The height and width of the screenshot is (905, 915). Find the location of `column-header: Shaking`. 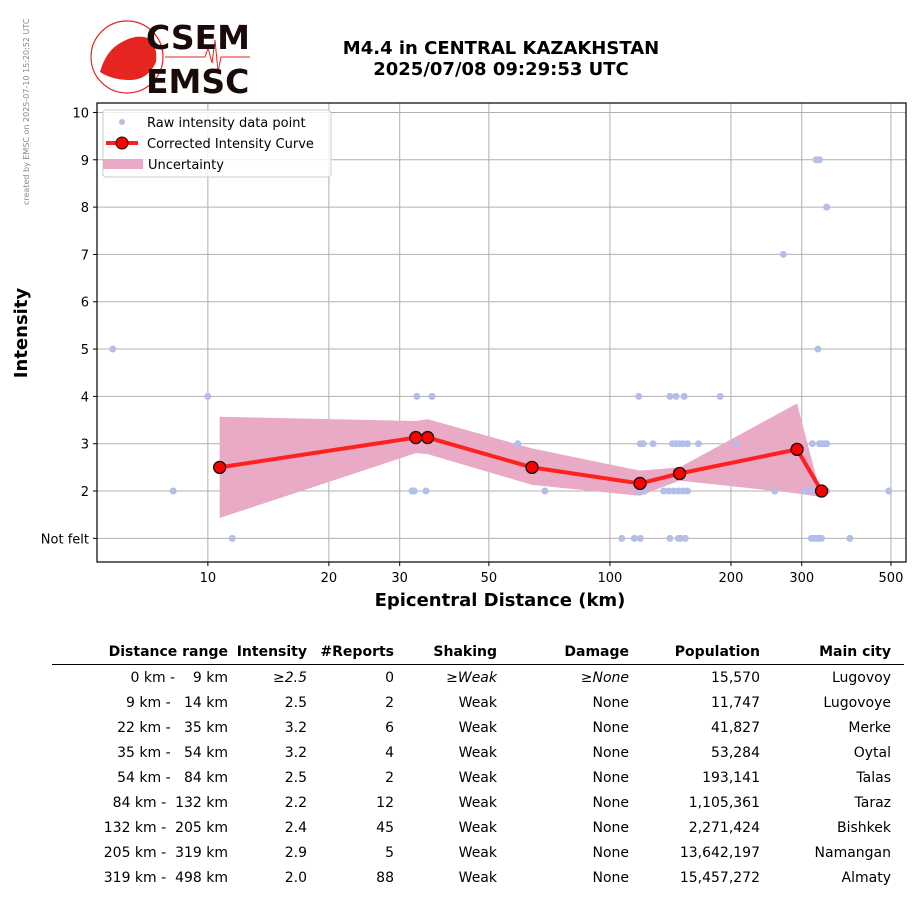

column-header: Shaking is located at coordinates (445, 652).